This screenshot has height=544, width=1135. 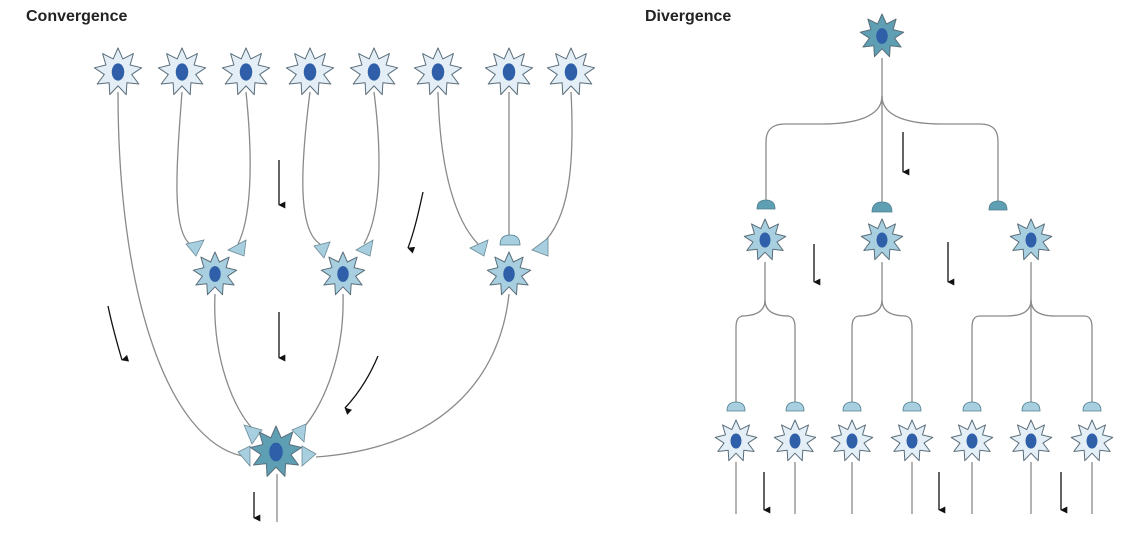 I want to click on target-neuron, so click(x=276, y=451).